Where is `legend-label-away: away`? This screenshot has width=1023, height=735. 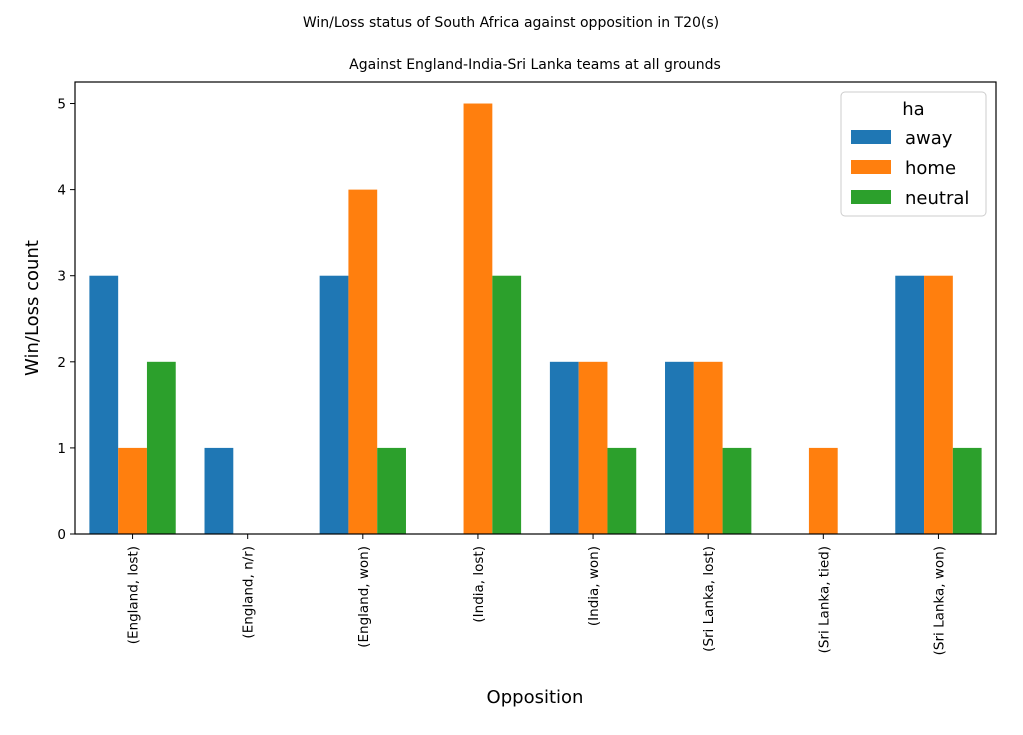
legend-label-away: away is located at coordinates (929, 138).